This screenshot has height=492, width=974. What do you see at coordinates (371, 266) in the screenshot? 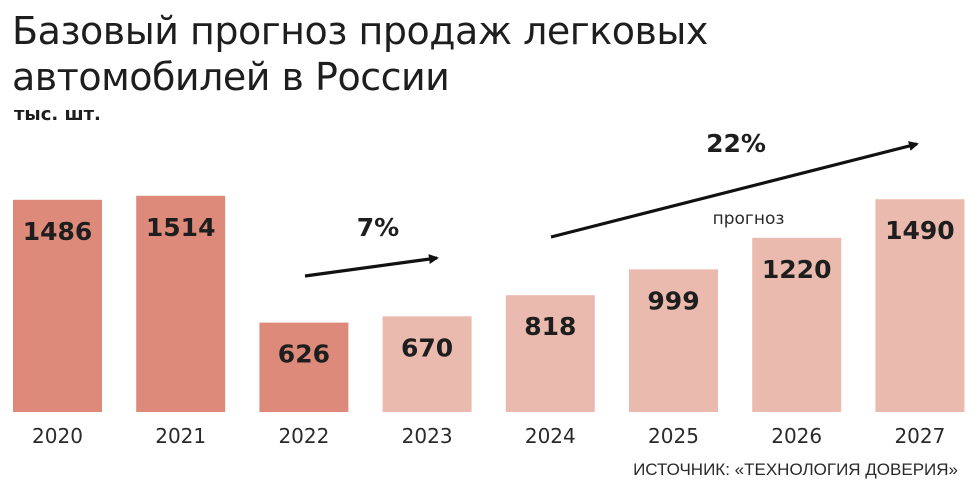
I see `growth-arrow-2022-2023` at bounding box center [371, 266].